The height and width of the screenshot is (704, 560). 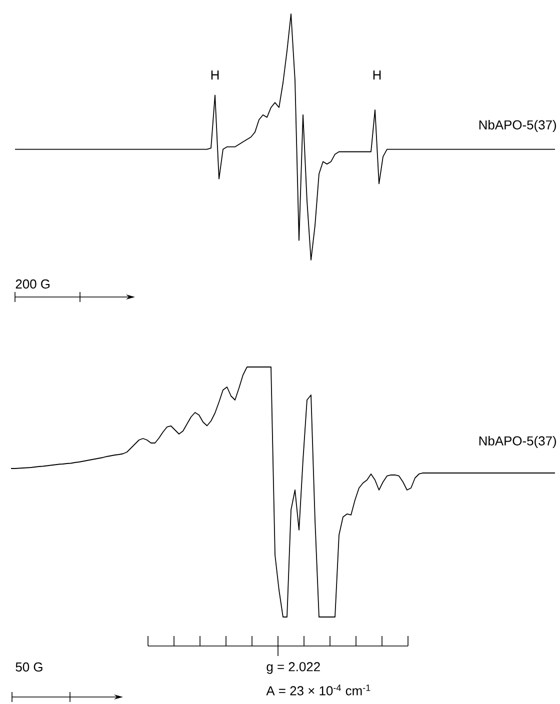 What do you see at coordinates (293, 668) in the screenshot?
I see `text: g = 2.022` at bounding box center [293, 668].